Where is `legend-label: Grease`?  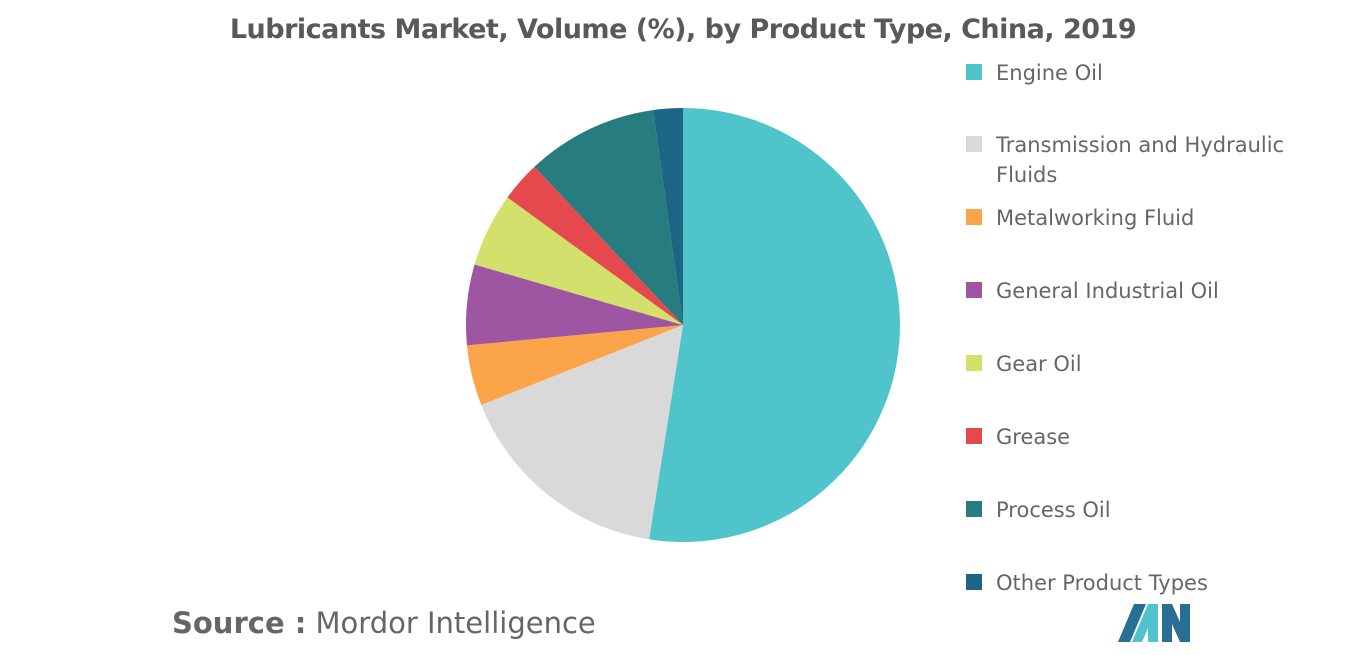 legend-label: Grease is located at coordinates (1033, 437).